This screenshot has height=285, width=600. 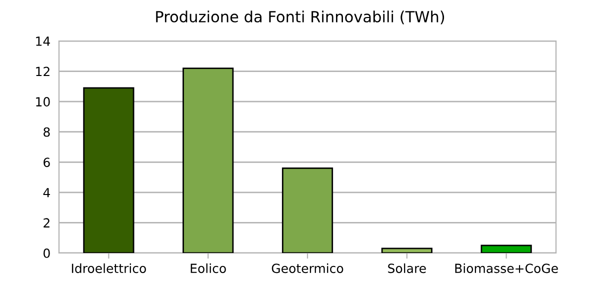 What do you see at coordinates (43, 101) in the screenshot?
I see `y-tick-label: 10` at bounding box center [43, 101].